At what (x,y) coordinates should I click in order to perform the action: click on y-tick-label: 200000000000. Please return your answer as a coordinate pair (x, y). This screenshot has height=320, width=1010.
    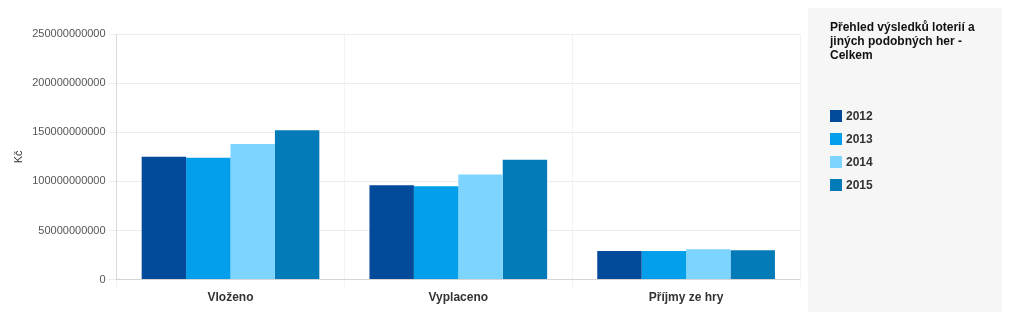
    Looking at the image, I should click on (69, 82).